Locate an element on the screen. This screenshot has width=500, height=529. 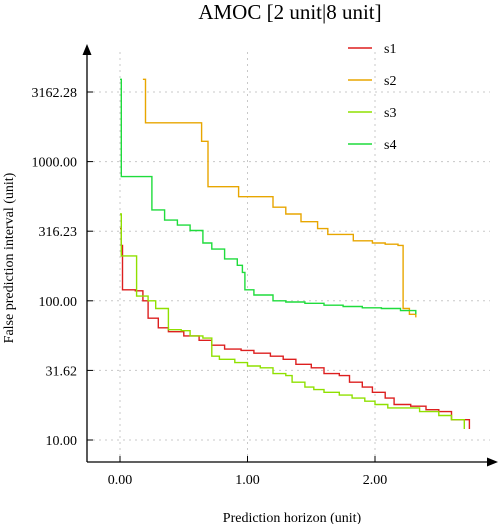
y-tick-label: 10.00 is located at coordinates (62, 441).